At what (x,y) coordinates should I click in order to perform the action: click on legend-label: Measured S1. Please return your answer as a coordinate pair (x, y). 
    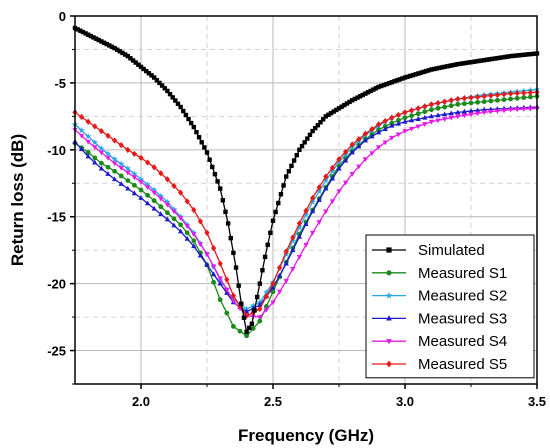
    Looking at the image, I should click on (462, 273).